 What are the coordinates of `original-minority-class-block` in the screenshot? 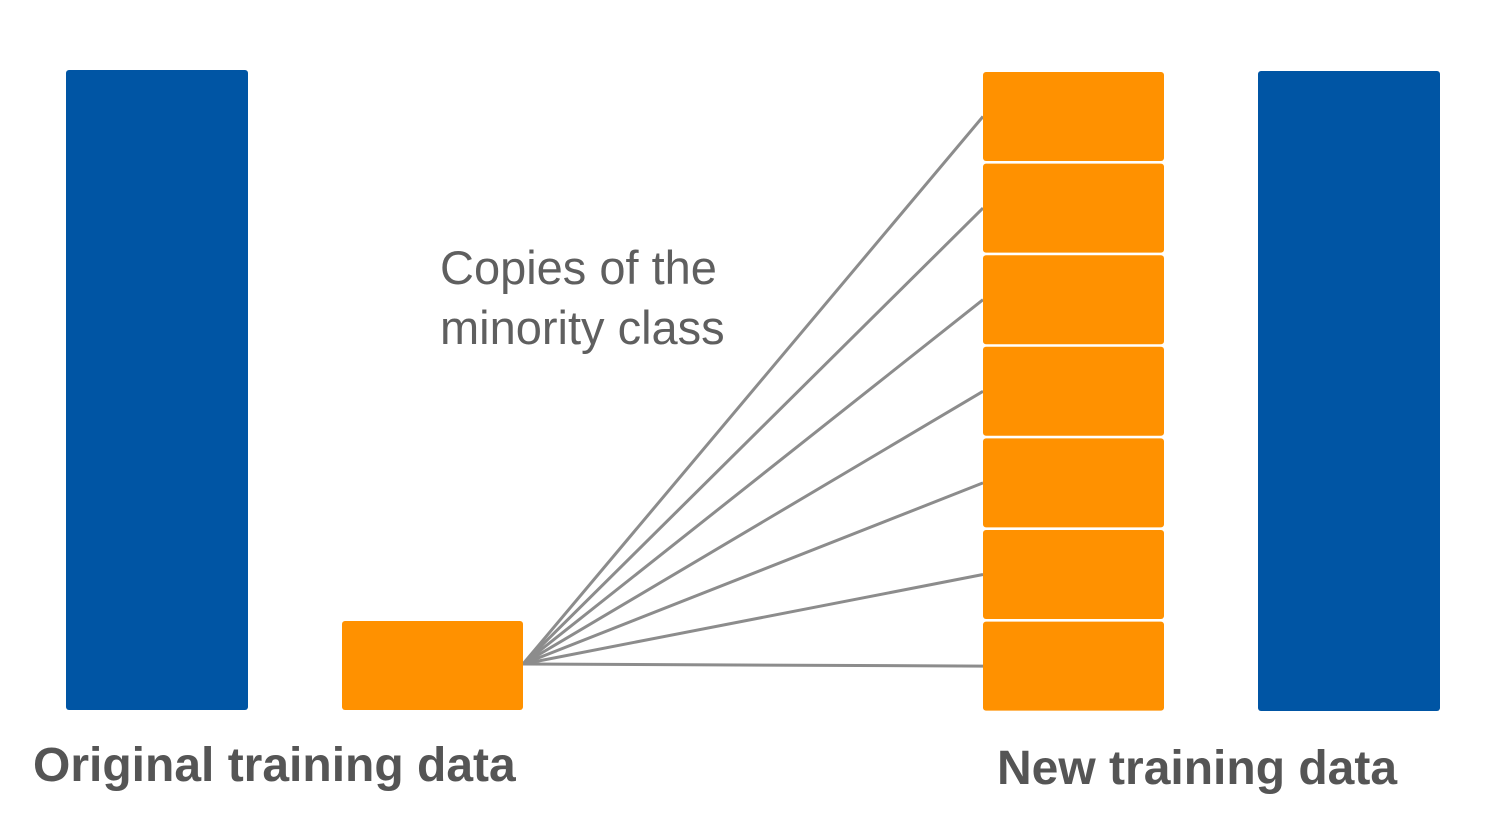 It's located at (432, 665).